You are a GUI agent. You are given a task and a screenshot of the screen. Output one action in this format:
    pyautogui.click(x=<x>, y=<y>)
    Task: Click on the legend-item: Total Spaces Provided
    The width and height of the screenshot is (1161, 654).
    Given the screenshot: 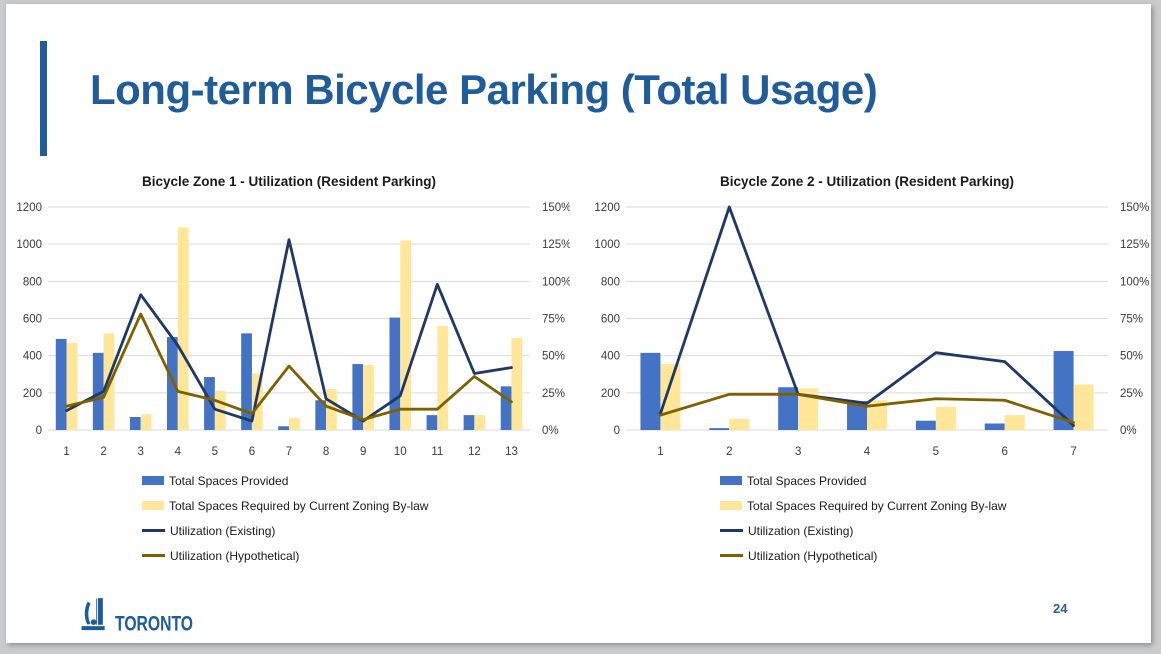 What is the action you would take?
    pyautogui.click(x=285, y=480)
    